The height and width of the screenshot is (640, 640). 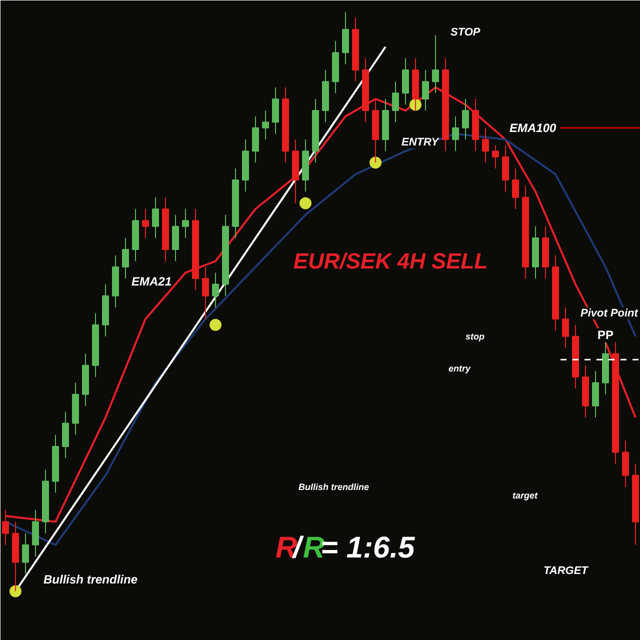 What do you see at coordinates (605, 335) in the screenshot?
I see `ref-line-label: PP` at bounding box center [605, 335].